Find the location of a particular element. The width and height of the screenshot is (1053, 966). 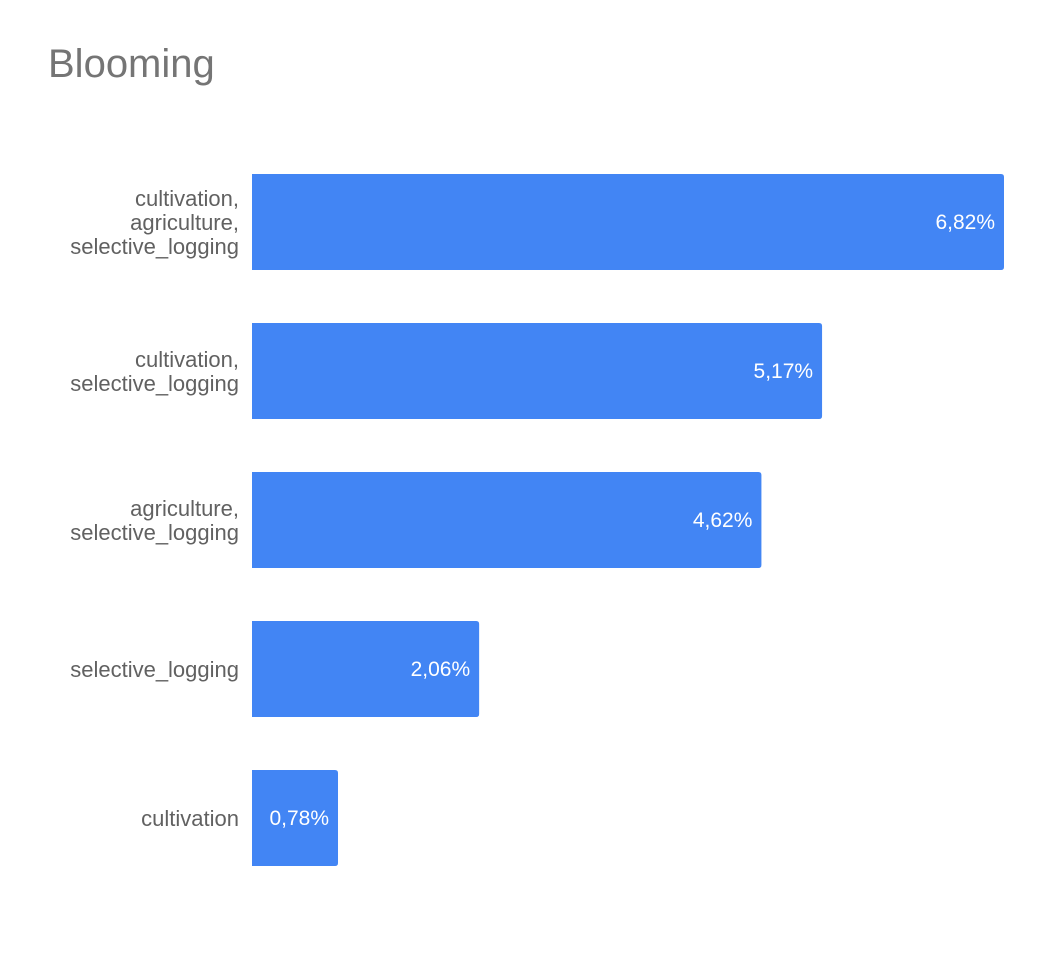

value-label-3: 2,06% is located at coordinates (441, 669).